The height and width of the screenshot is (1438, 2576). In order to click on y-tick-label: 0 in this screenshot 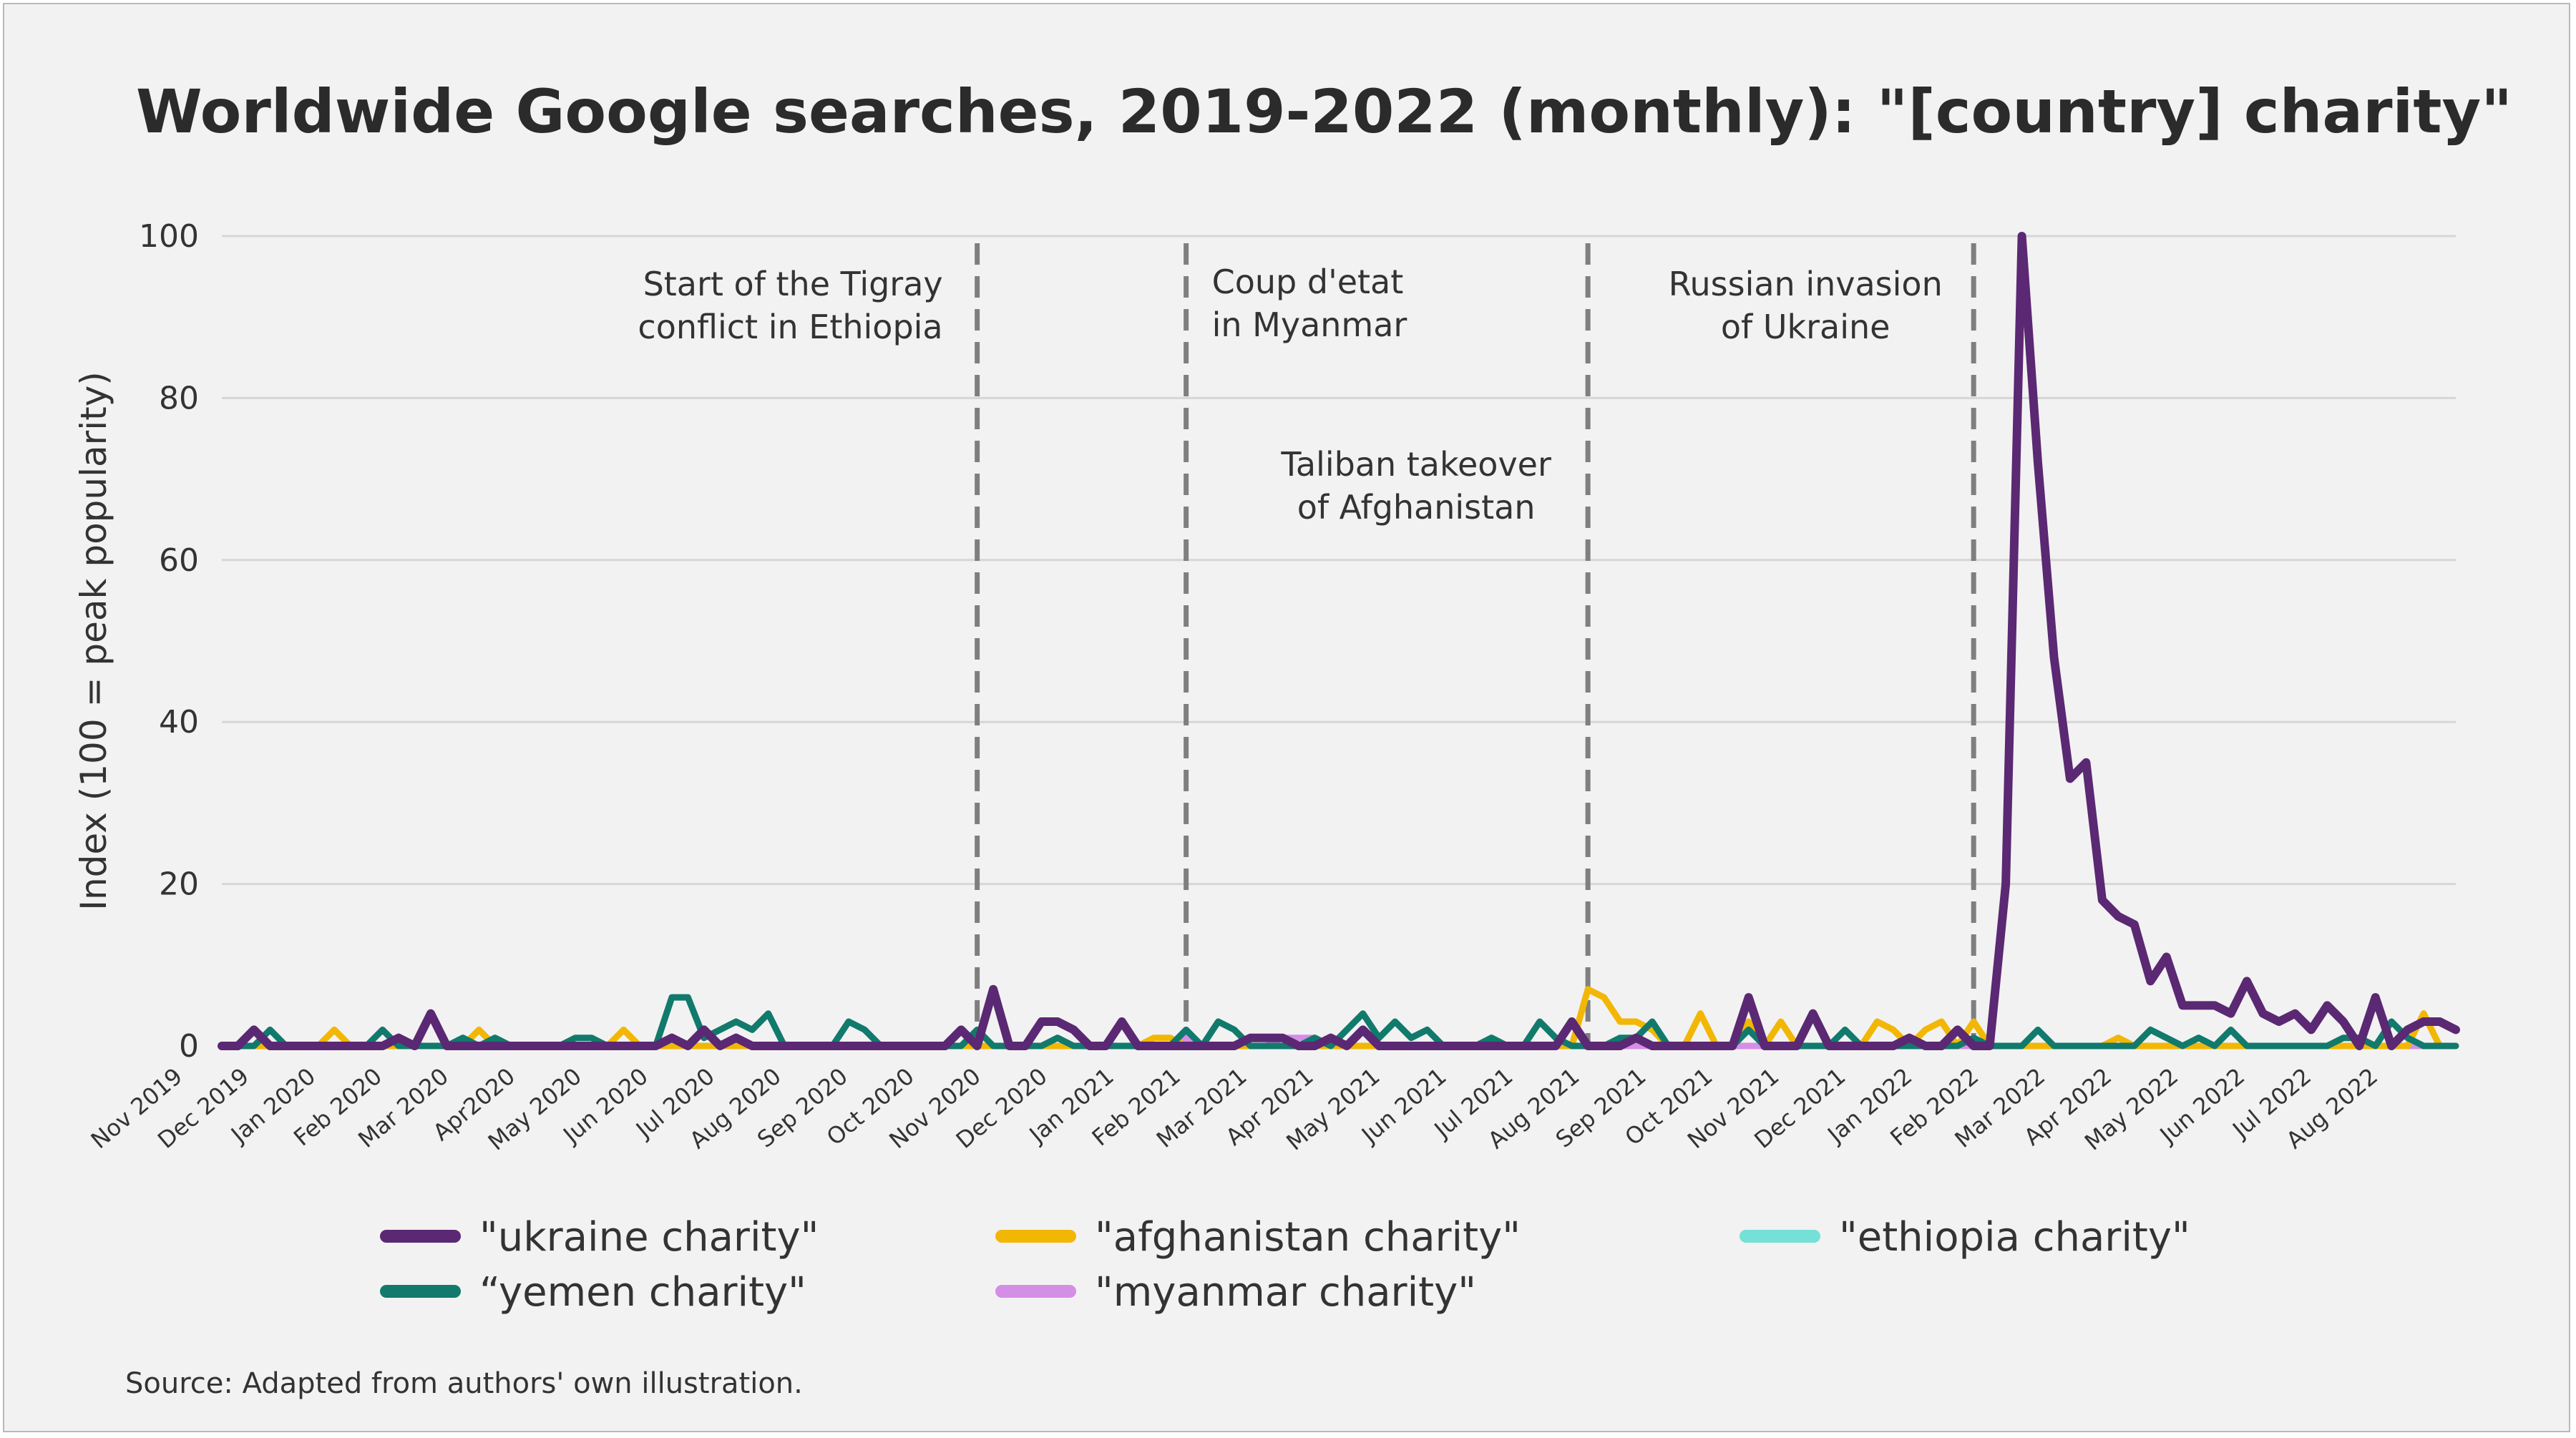, I will do `click(189, 1046)`.